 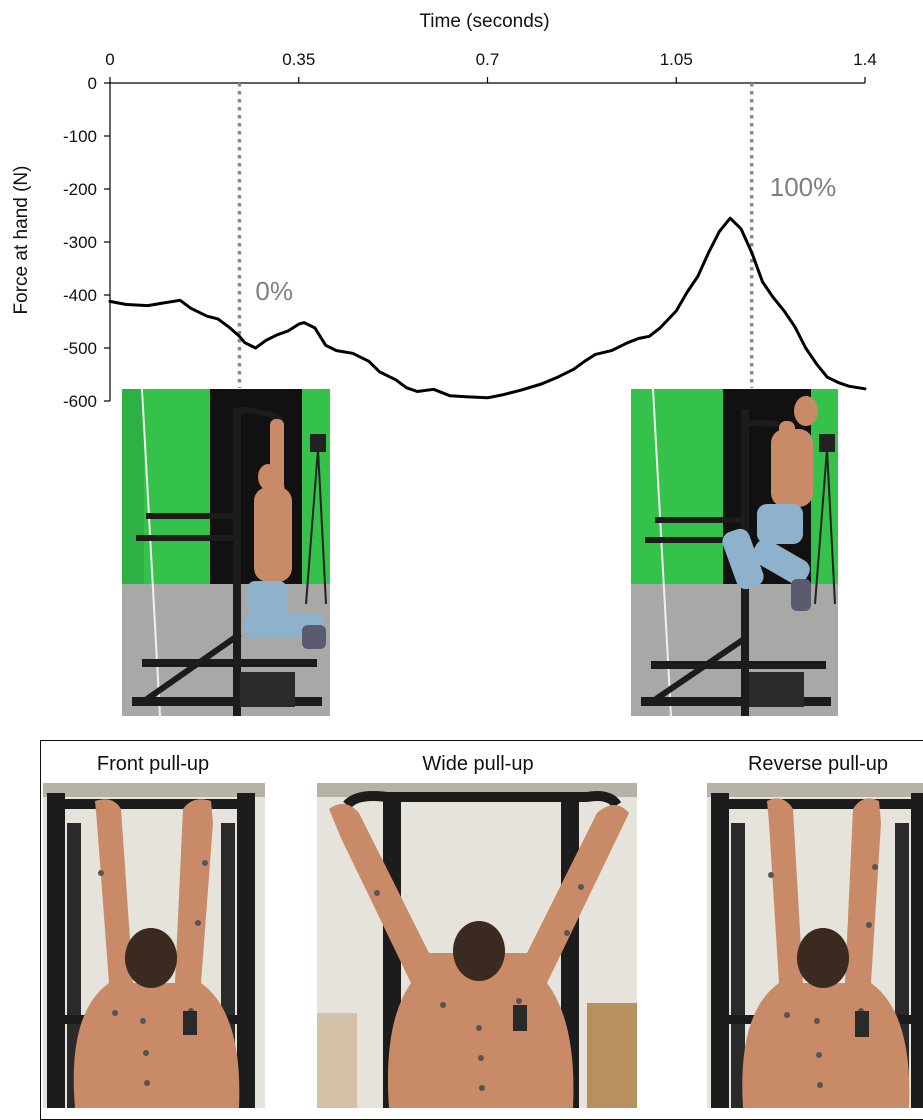 What do you see at coordinates (80, 401) in the screenshot?
I see `y-tick-label: -600` at bounding box center [80, 401].